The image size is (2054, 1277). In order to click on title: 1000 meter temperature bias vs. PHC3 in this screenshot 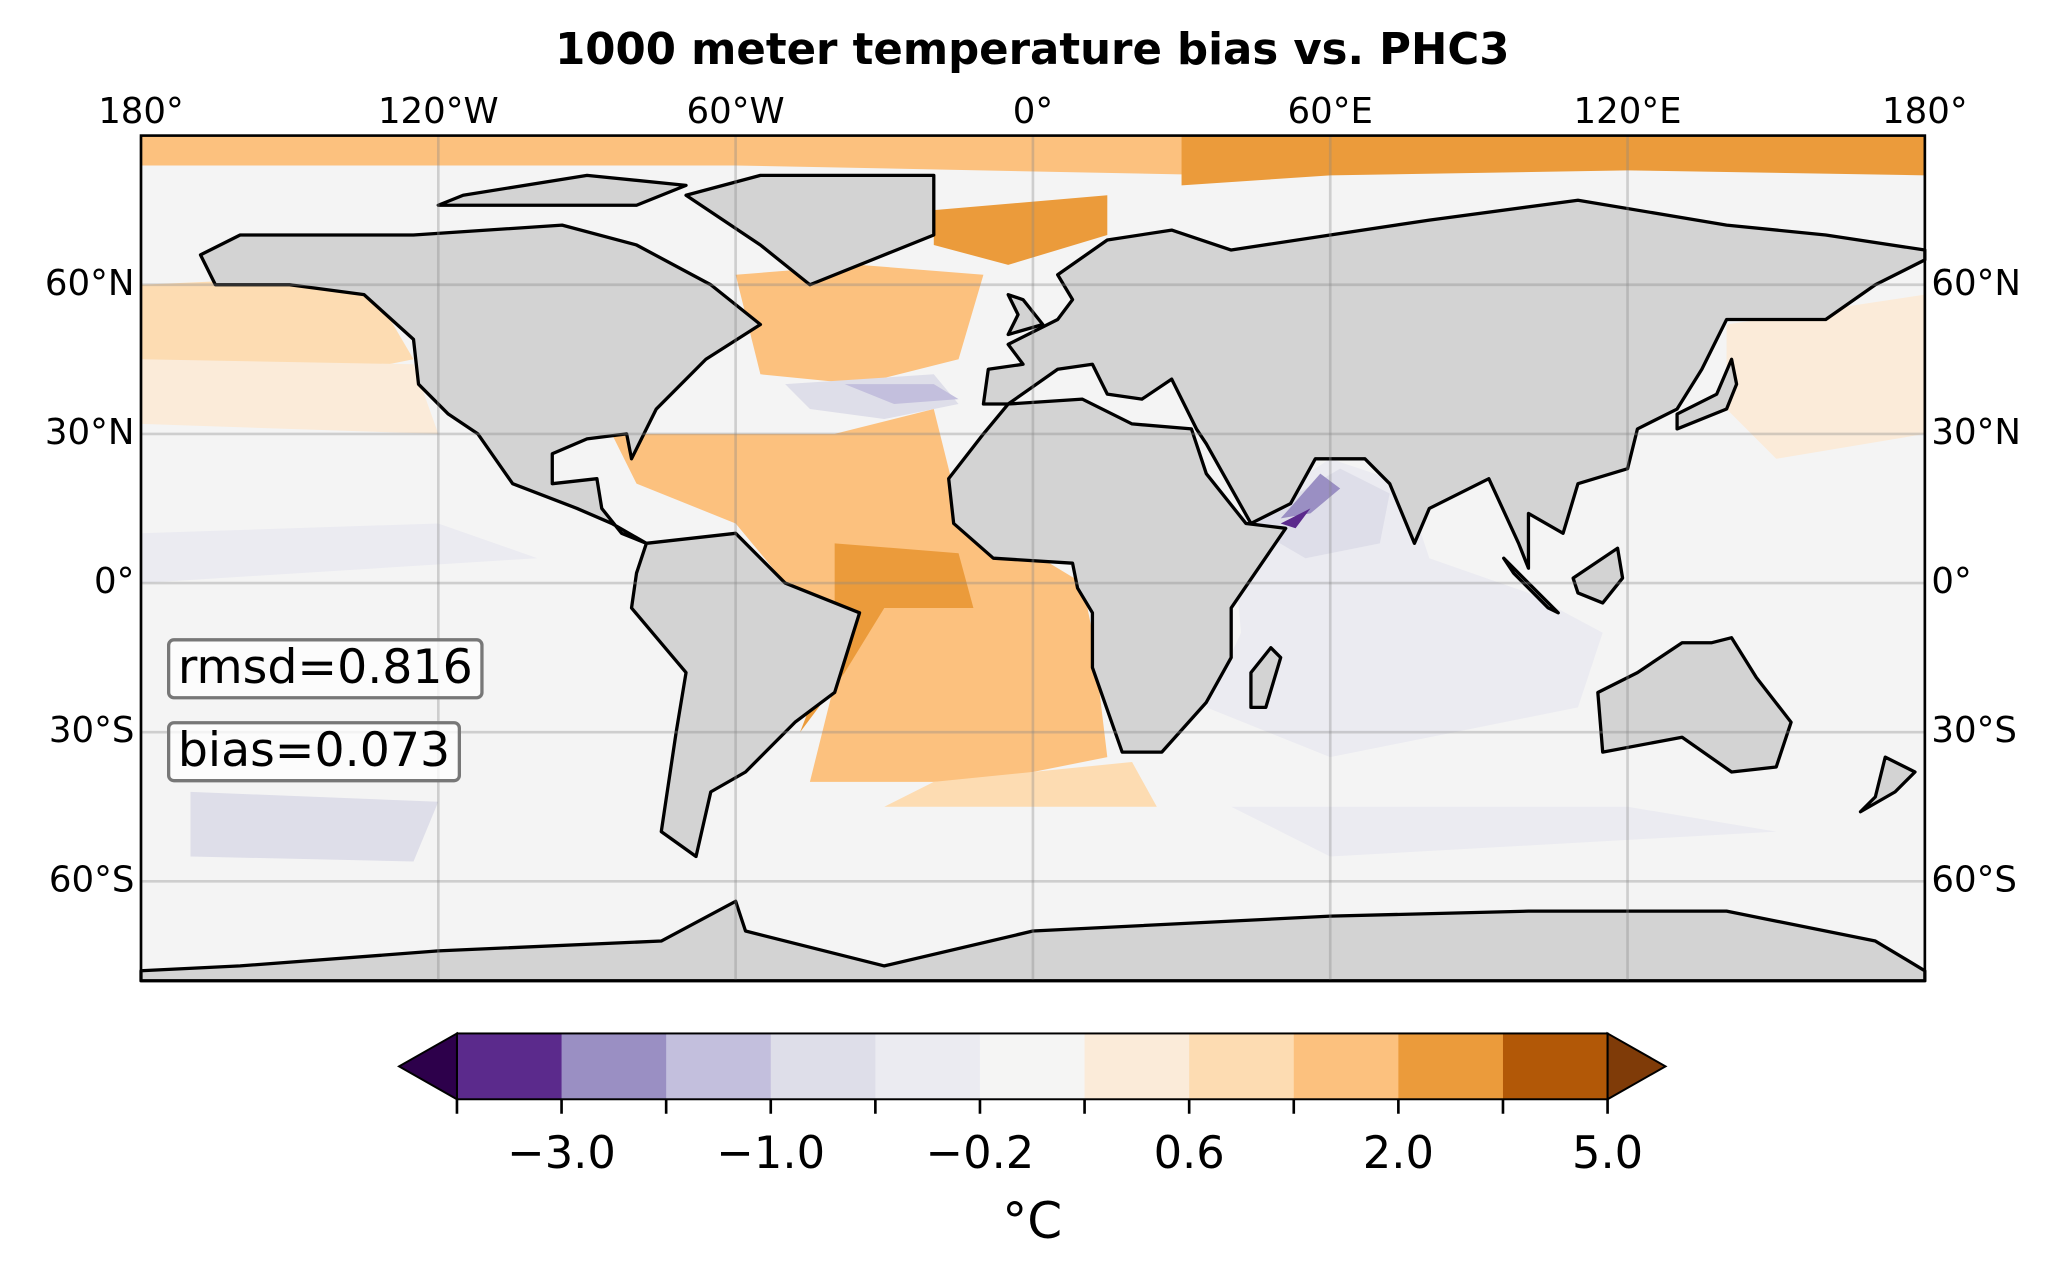, I will do `click(1032, 50)`.